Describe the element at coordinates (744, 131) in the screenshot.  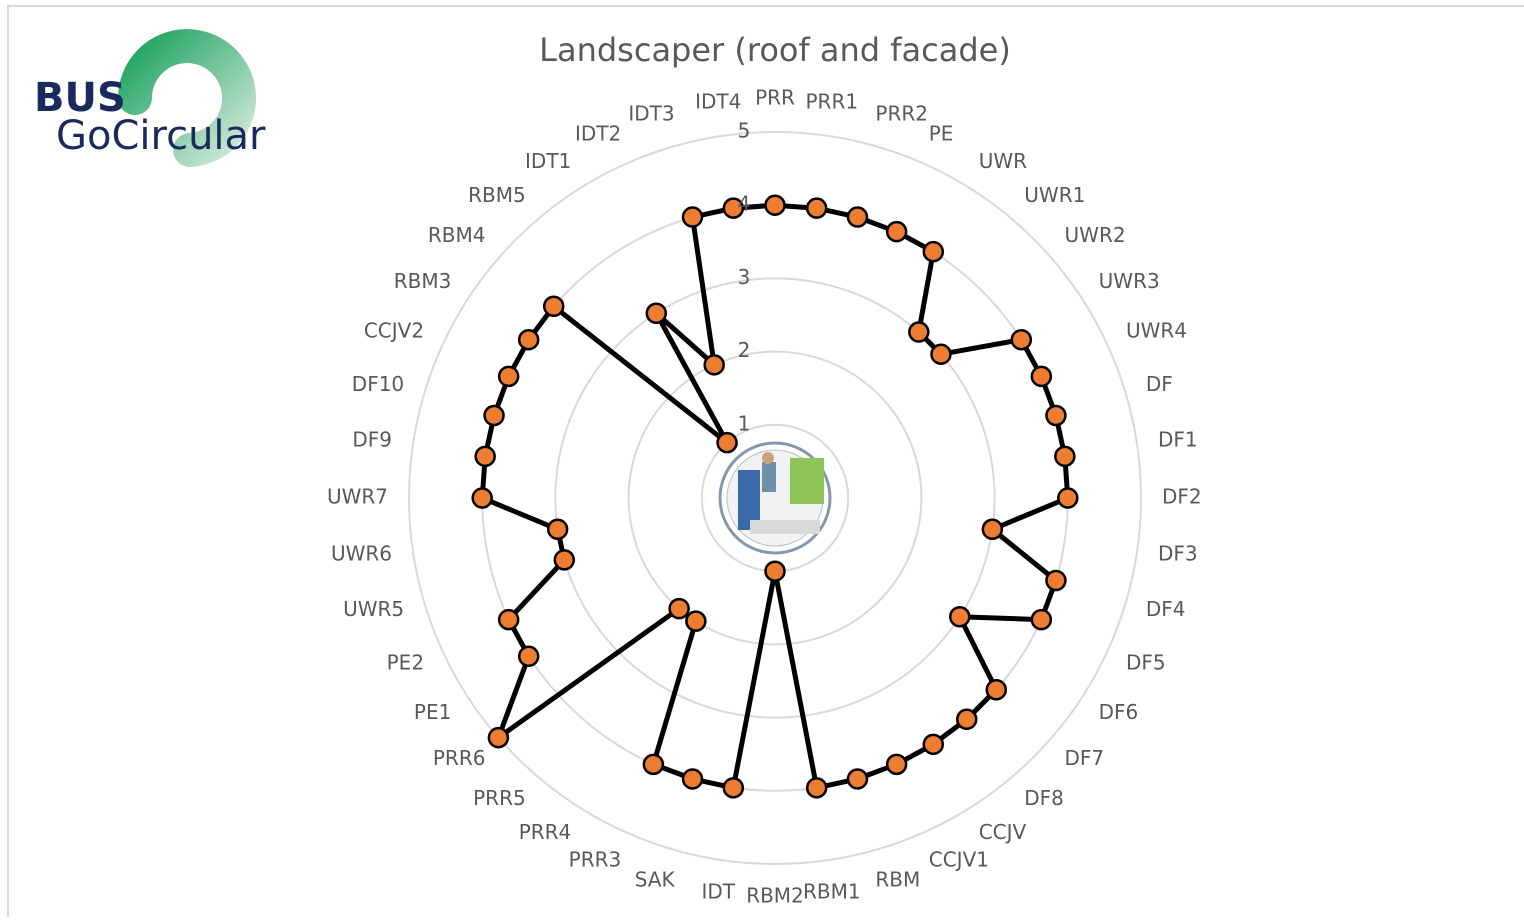
I see `r-tick-label: 5` at that location.